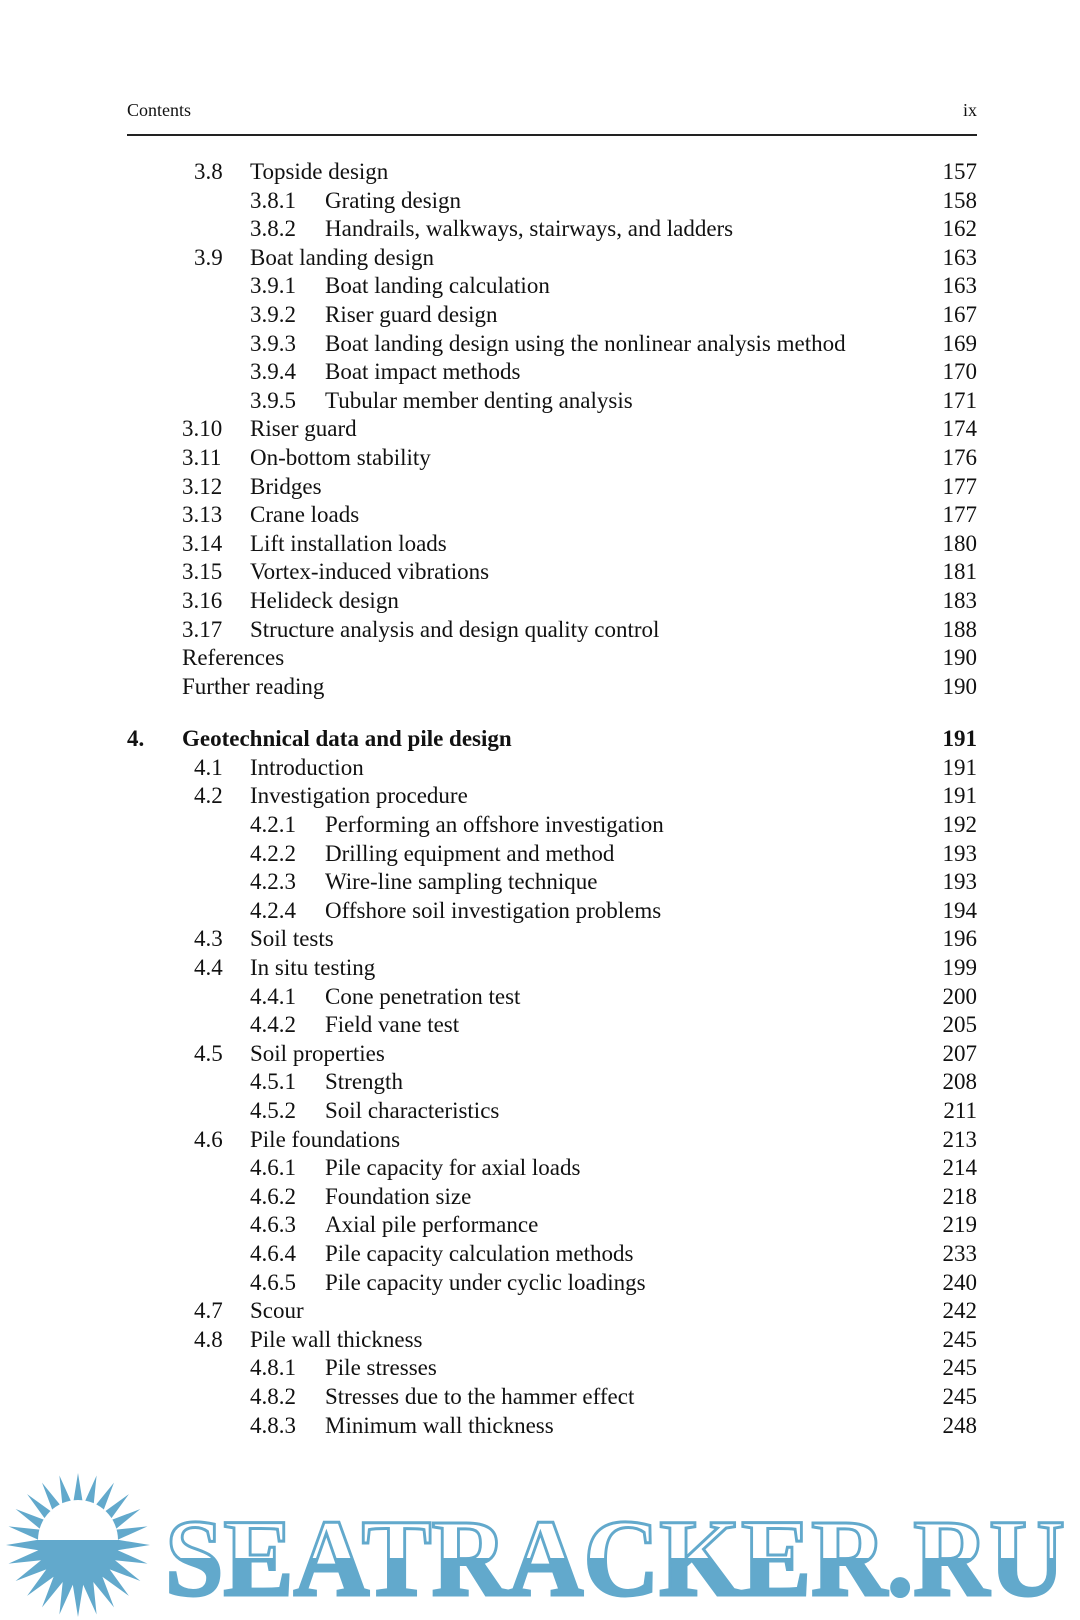 This screenshot has height=1620, width=1080. Describe the element at coordinates (480, 1396) in the screenshot. I see `section-title: Stresses due to the hammer effect` at that location.